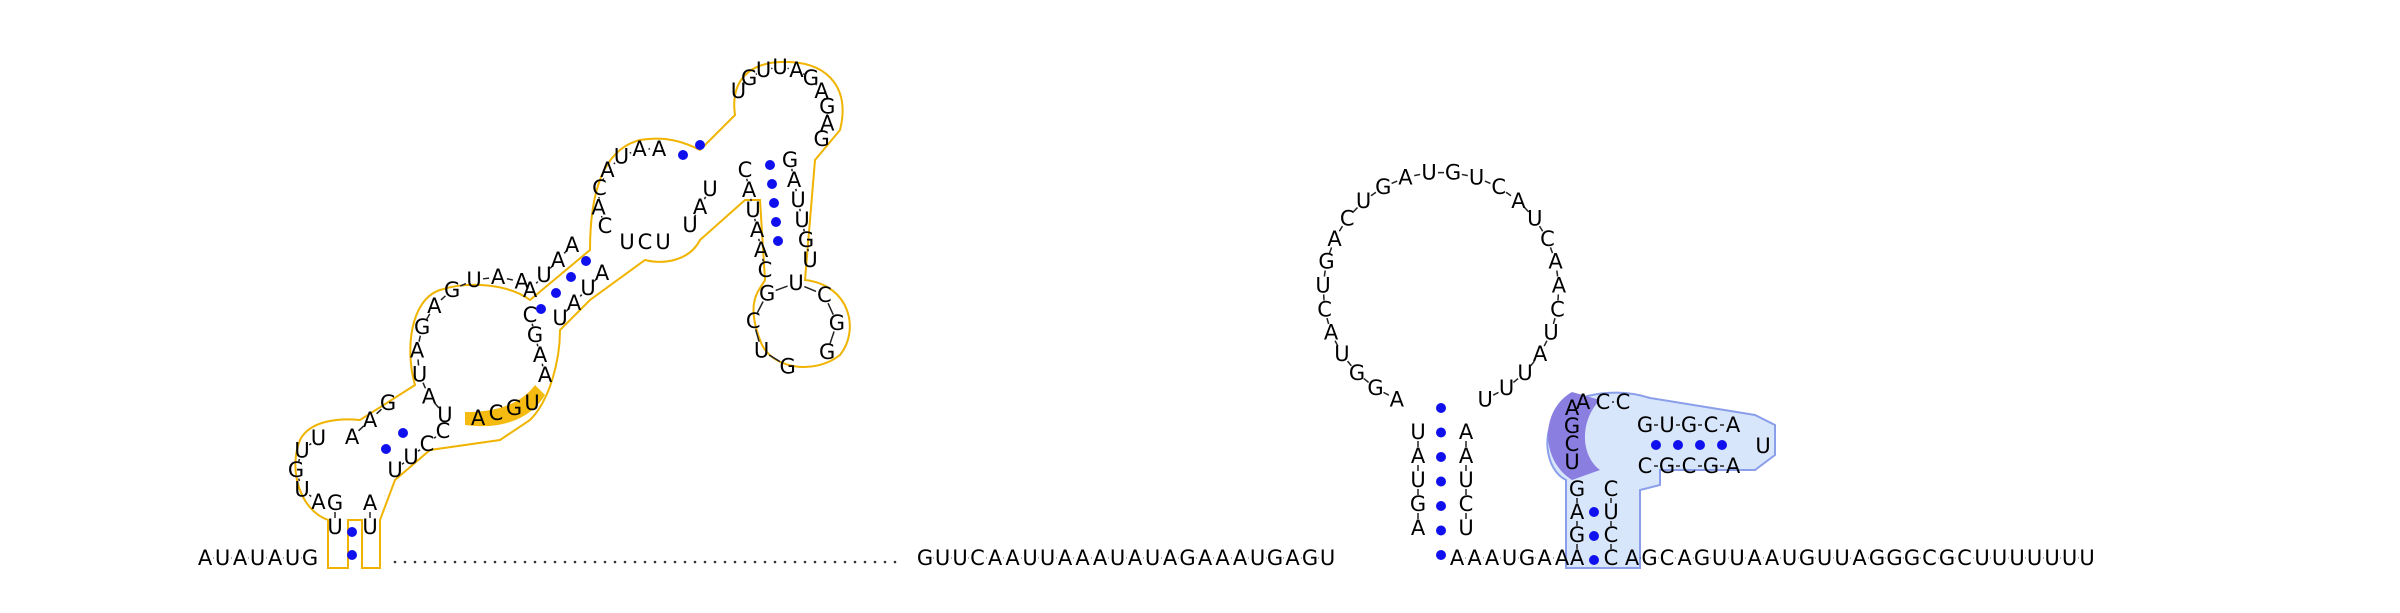  I want to click on five-prime-tail-nucleotide: U, so click(257, 558).